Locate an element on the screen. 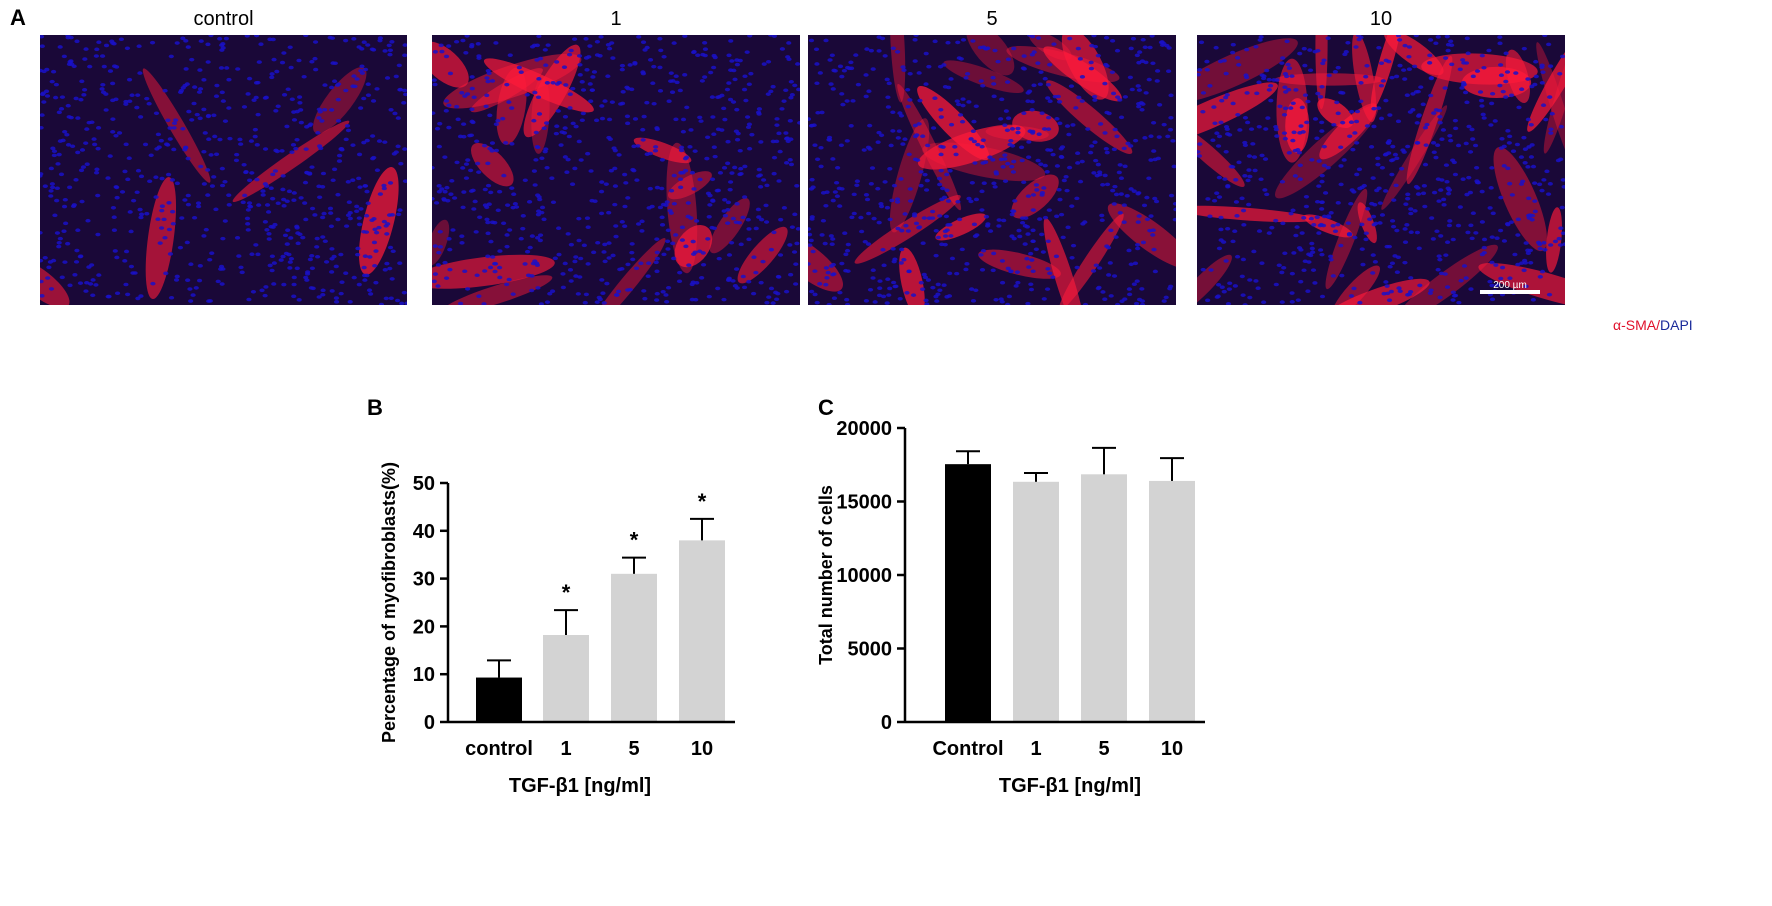  y-tick-label: 30 is located at coordinates (424, 580).